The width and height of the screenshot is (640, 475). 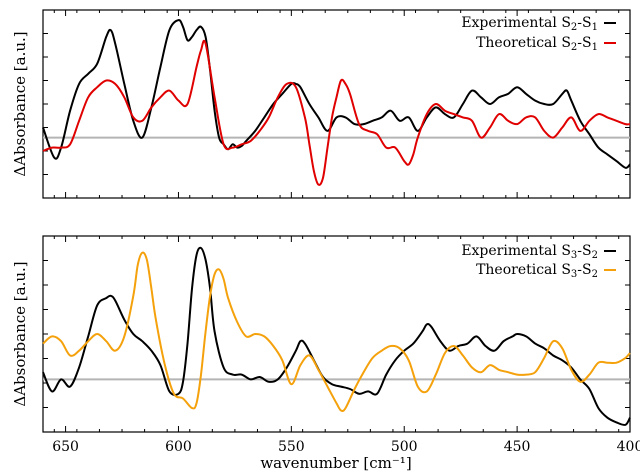 I want to click on x-tick-label: 450, so click(x=517, y=447).